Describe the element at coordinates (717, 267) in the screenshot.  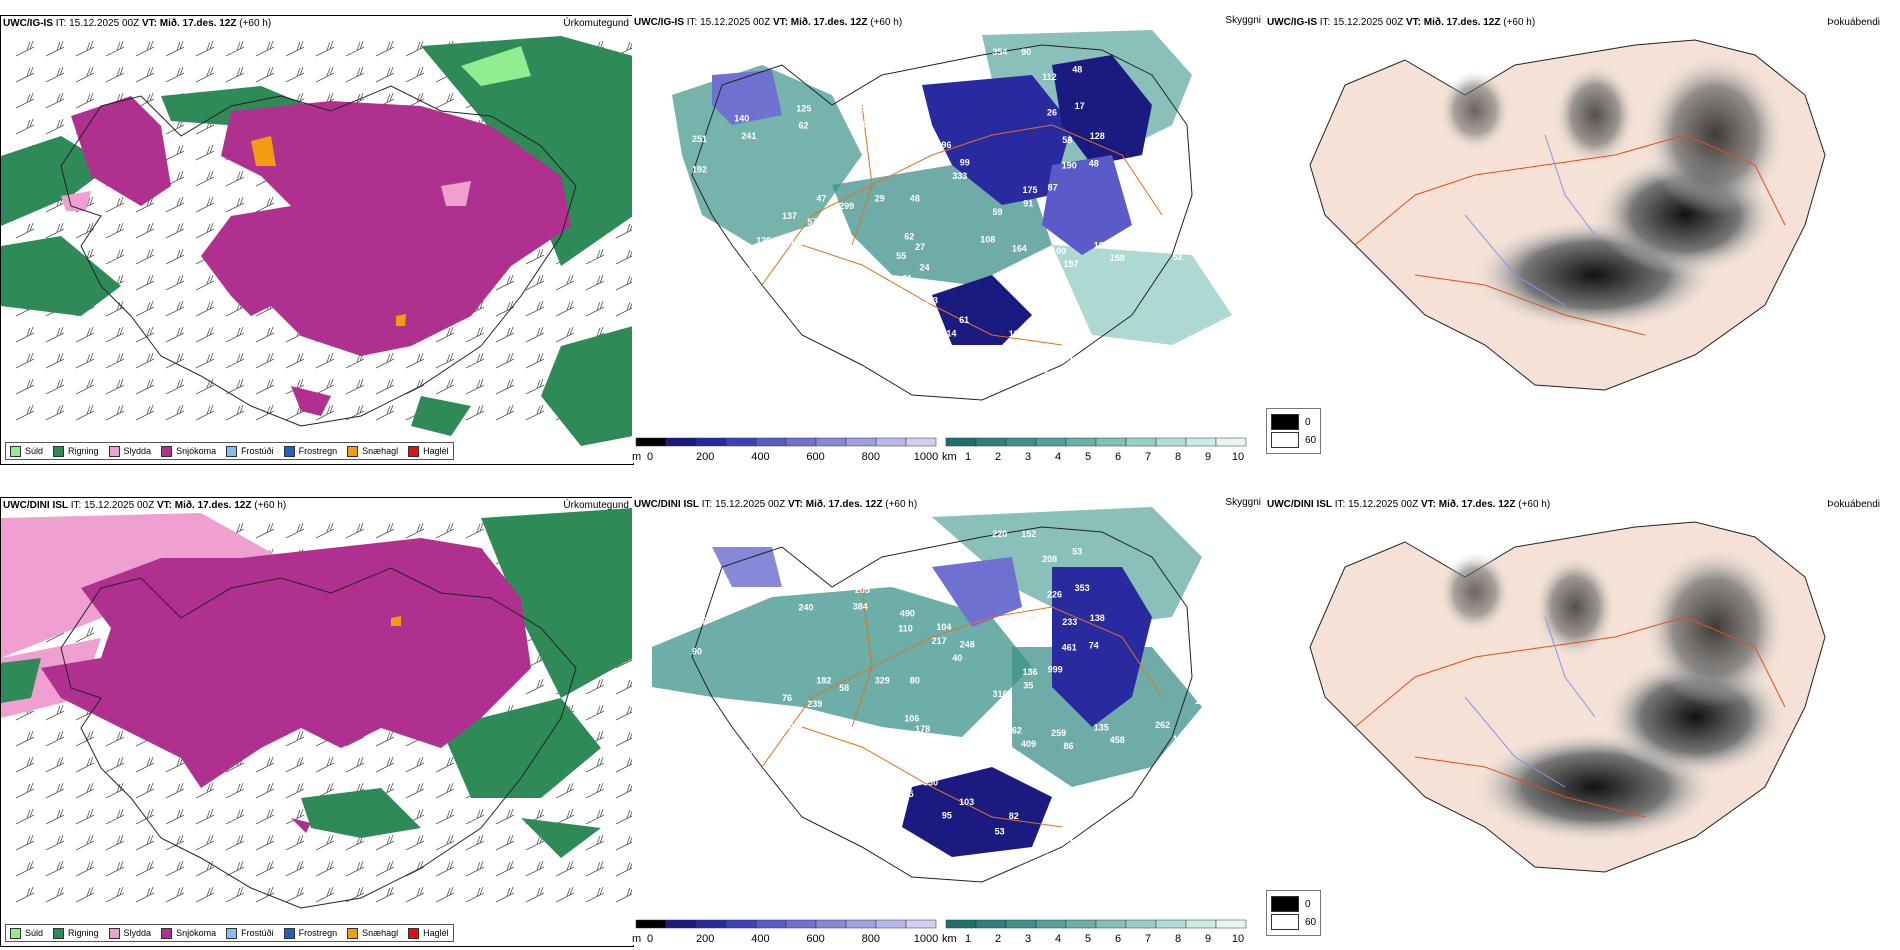
I see `visibility-value: 55` at that location.